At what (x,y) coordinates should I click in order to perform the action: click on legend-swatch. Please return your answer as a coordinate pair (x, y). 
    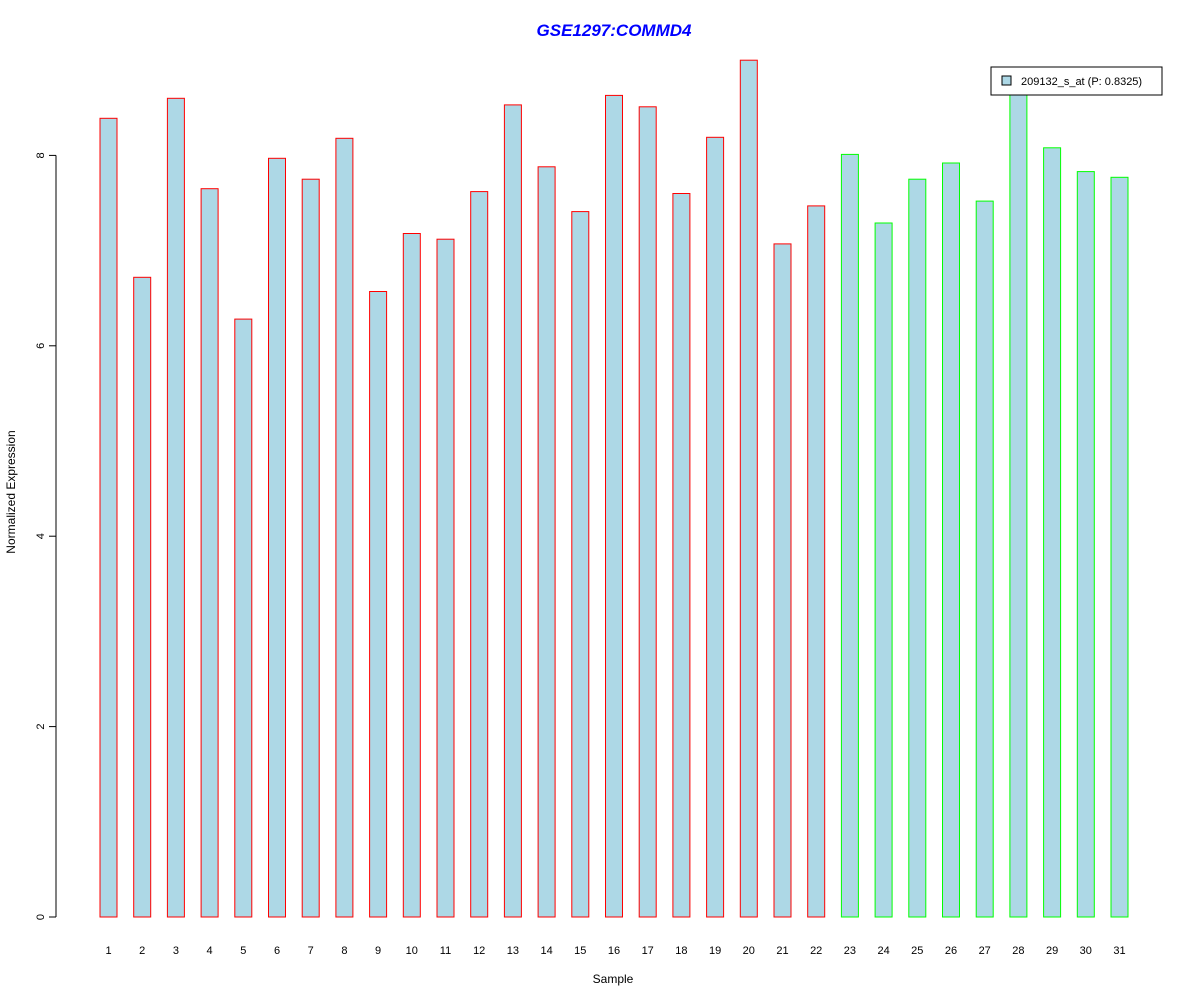
    Looking at the image, I should click on (1006, 80).